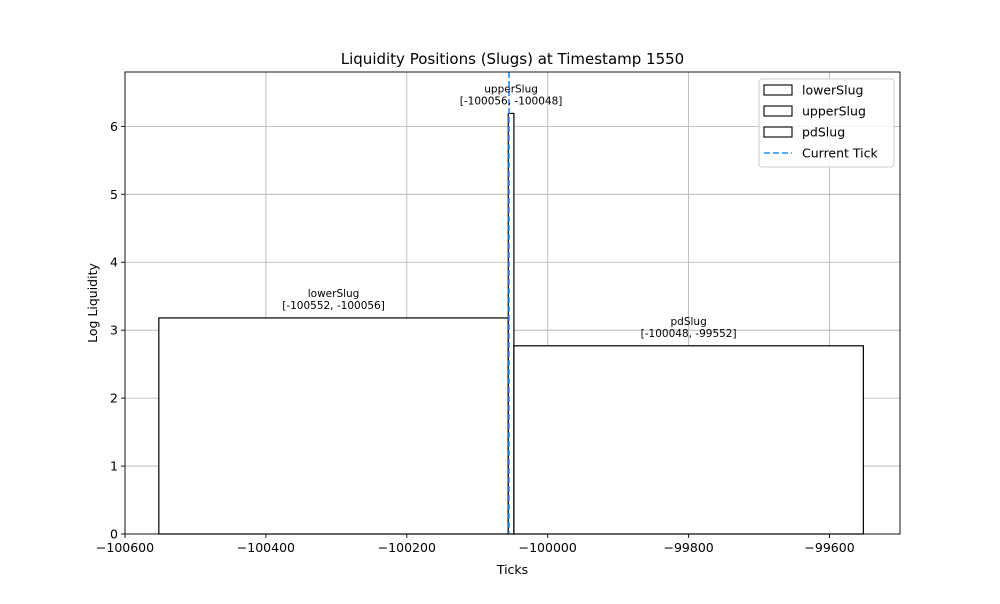  I want to click on x-tick-label: −100600, so click(125, 547).